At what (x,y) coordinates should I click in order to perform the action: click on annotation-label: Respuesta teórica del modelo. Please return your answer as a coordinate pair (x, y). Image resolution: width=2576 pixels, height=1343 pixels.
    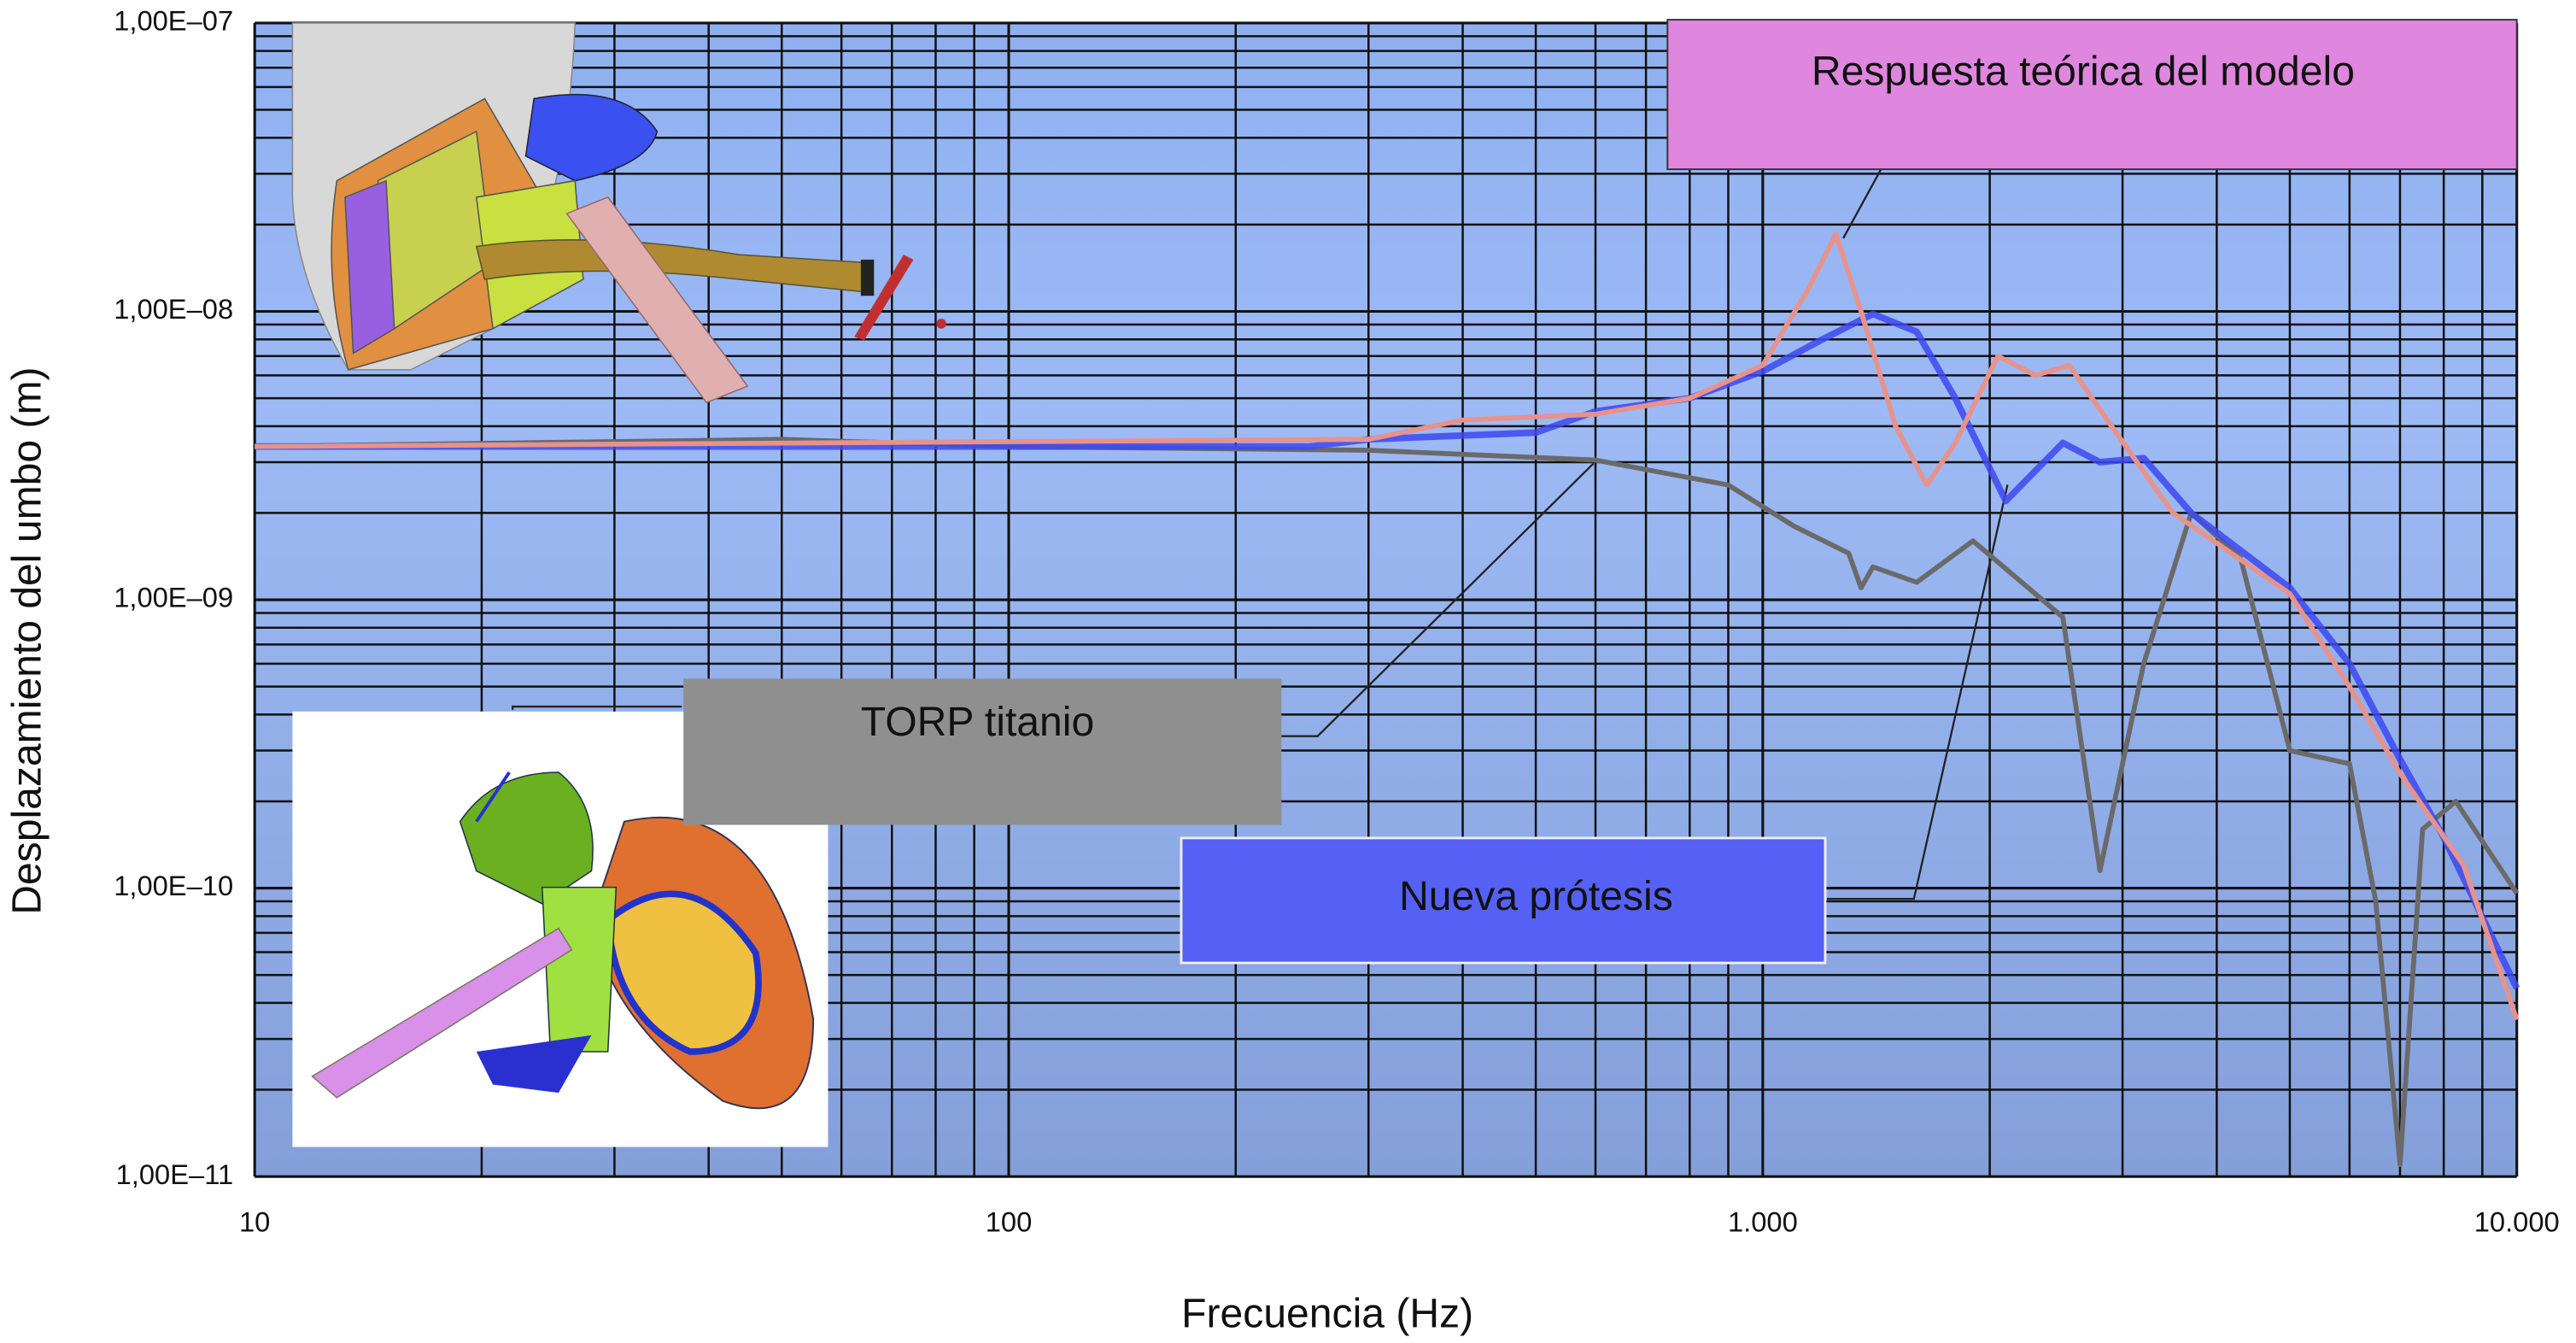
    Looking at the image, I should click on (2083, 71).